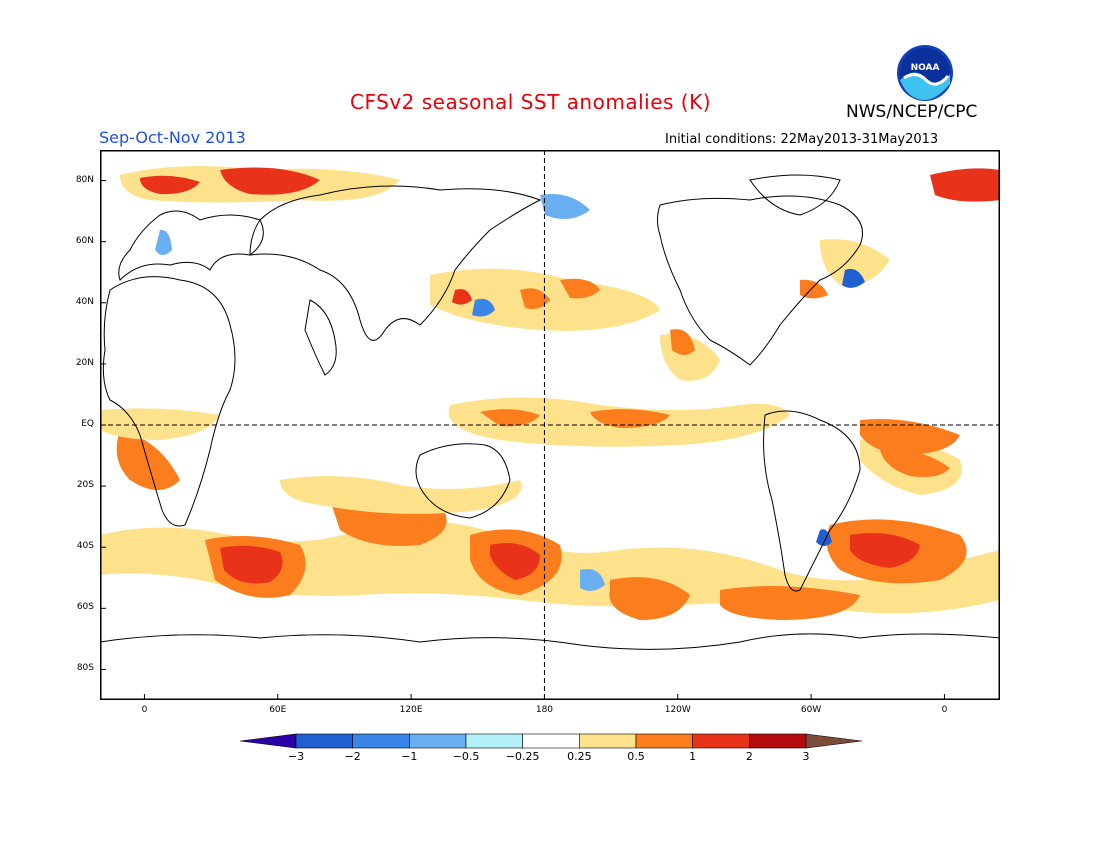 This screenshot has height=850, width=1100. Describe the element at coordinates (802, 139) in the screenshot. I see `initial-conditions-label: Initial conditions: 22May2013-31May2013` at that location.